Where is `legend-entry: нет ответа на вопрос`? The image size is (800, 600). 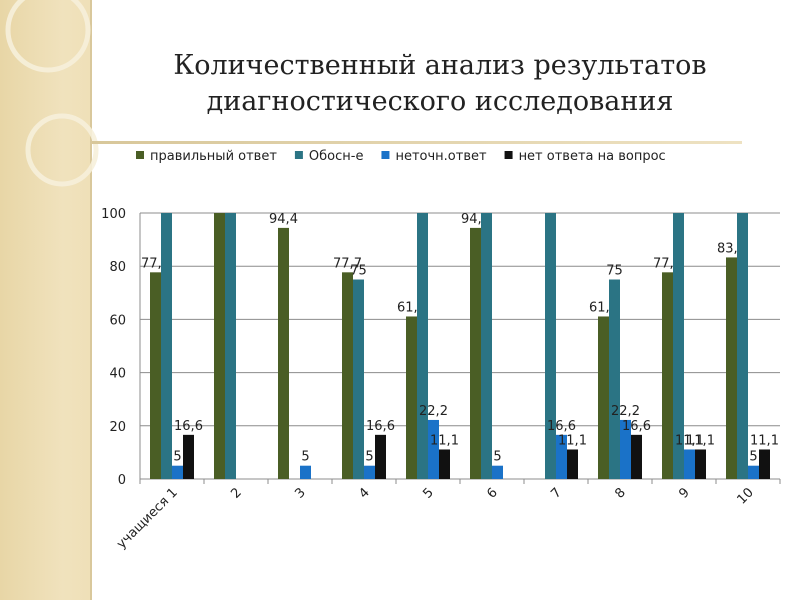
legend-entry: нет ответа на вопрос is located at coordinates (592, 156).